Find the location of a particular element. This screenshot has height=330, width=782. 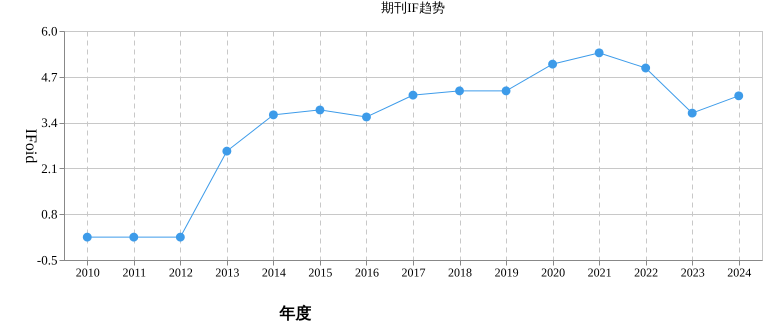

y-axis-title: IFoid is located at coordinates (30, 146).